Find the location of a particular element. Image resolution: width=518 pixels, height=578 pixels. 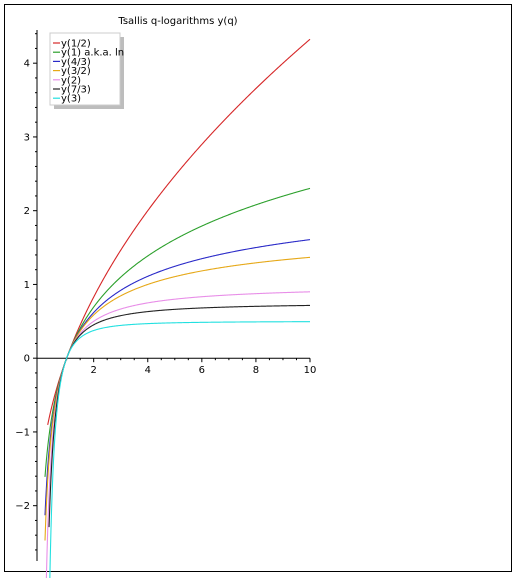

chart-title: Tsallis q-logarithms y(q) is located at coordinates (177, 21).